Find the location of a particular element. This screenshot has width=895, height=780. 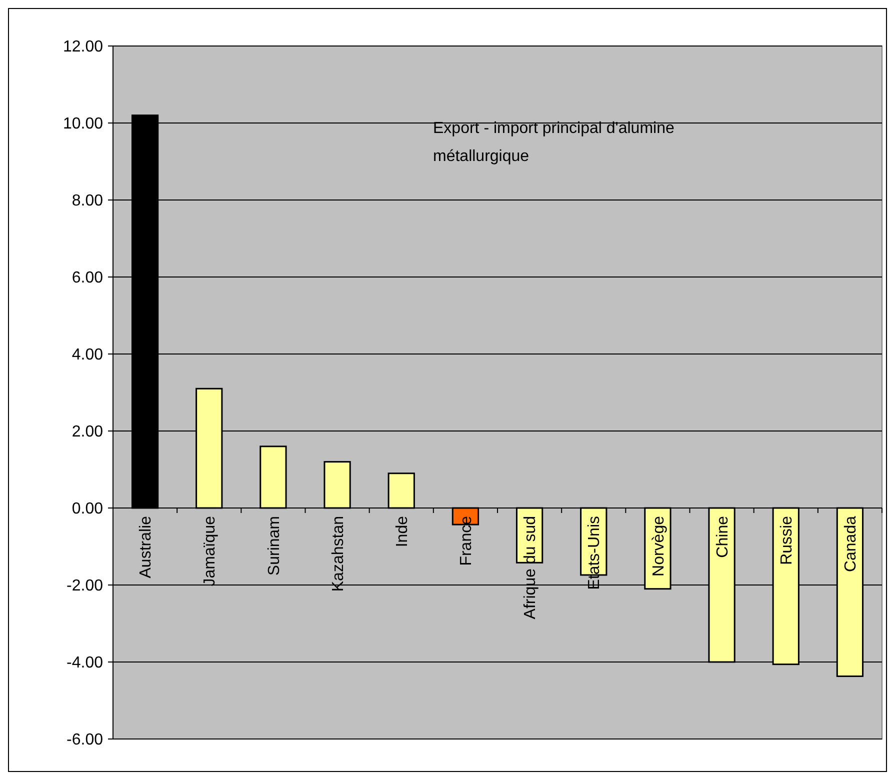

x-tick-label: Russie is located at coordinates (787, 540).